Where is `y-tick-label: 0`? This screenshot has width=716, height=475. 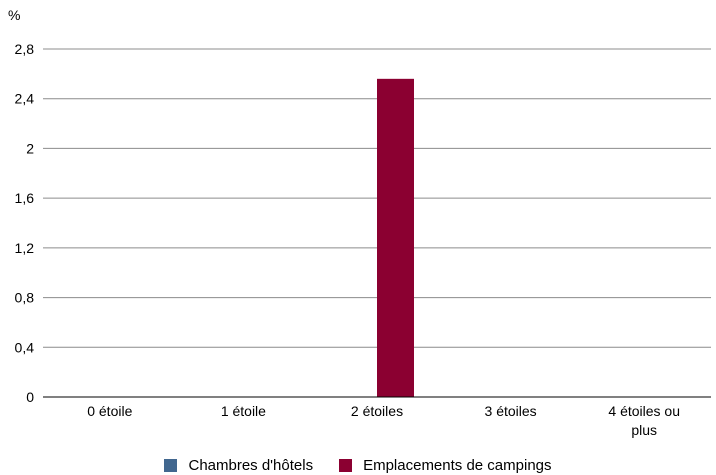 y-tick-label: 0 is located at coordinates (30, 397).